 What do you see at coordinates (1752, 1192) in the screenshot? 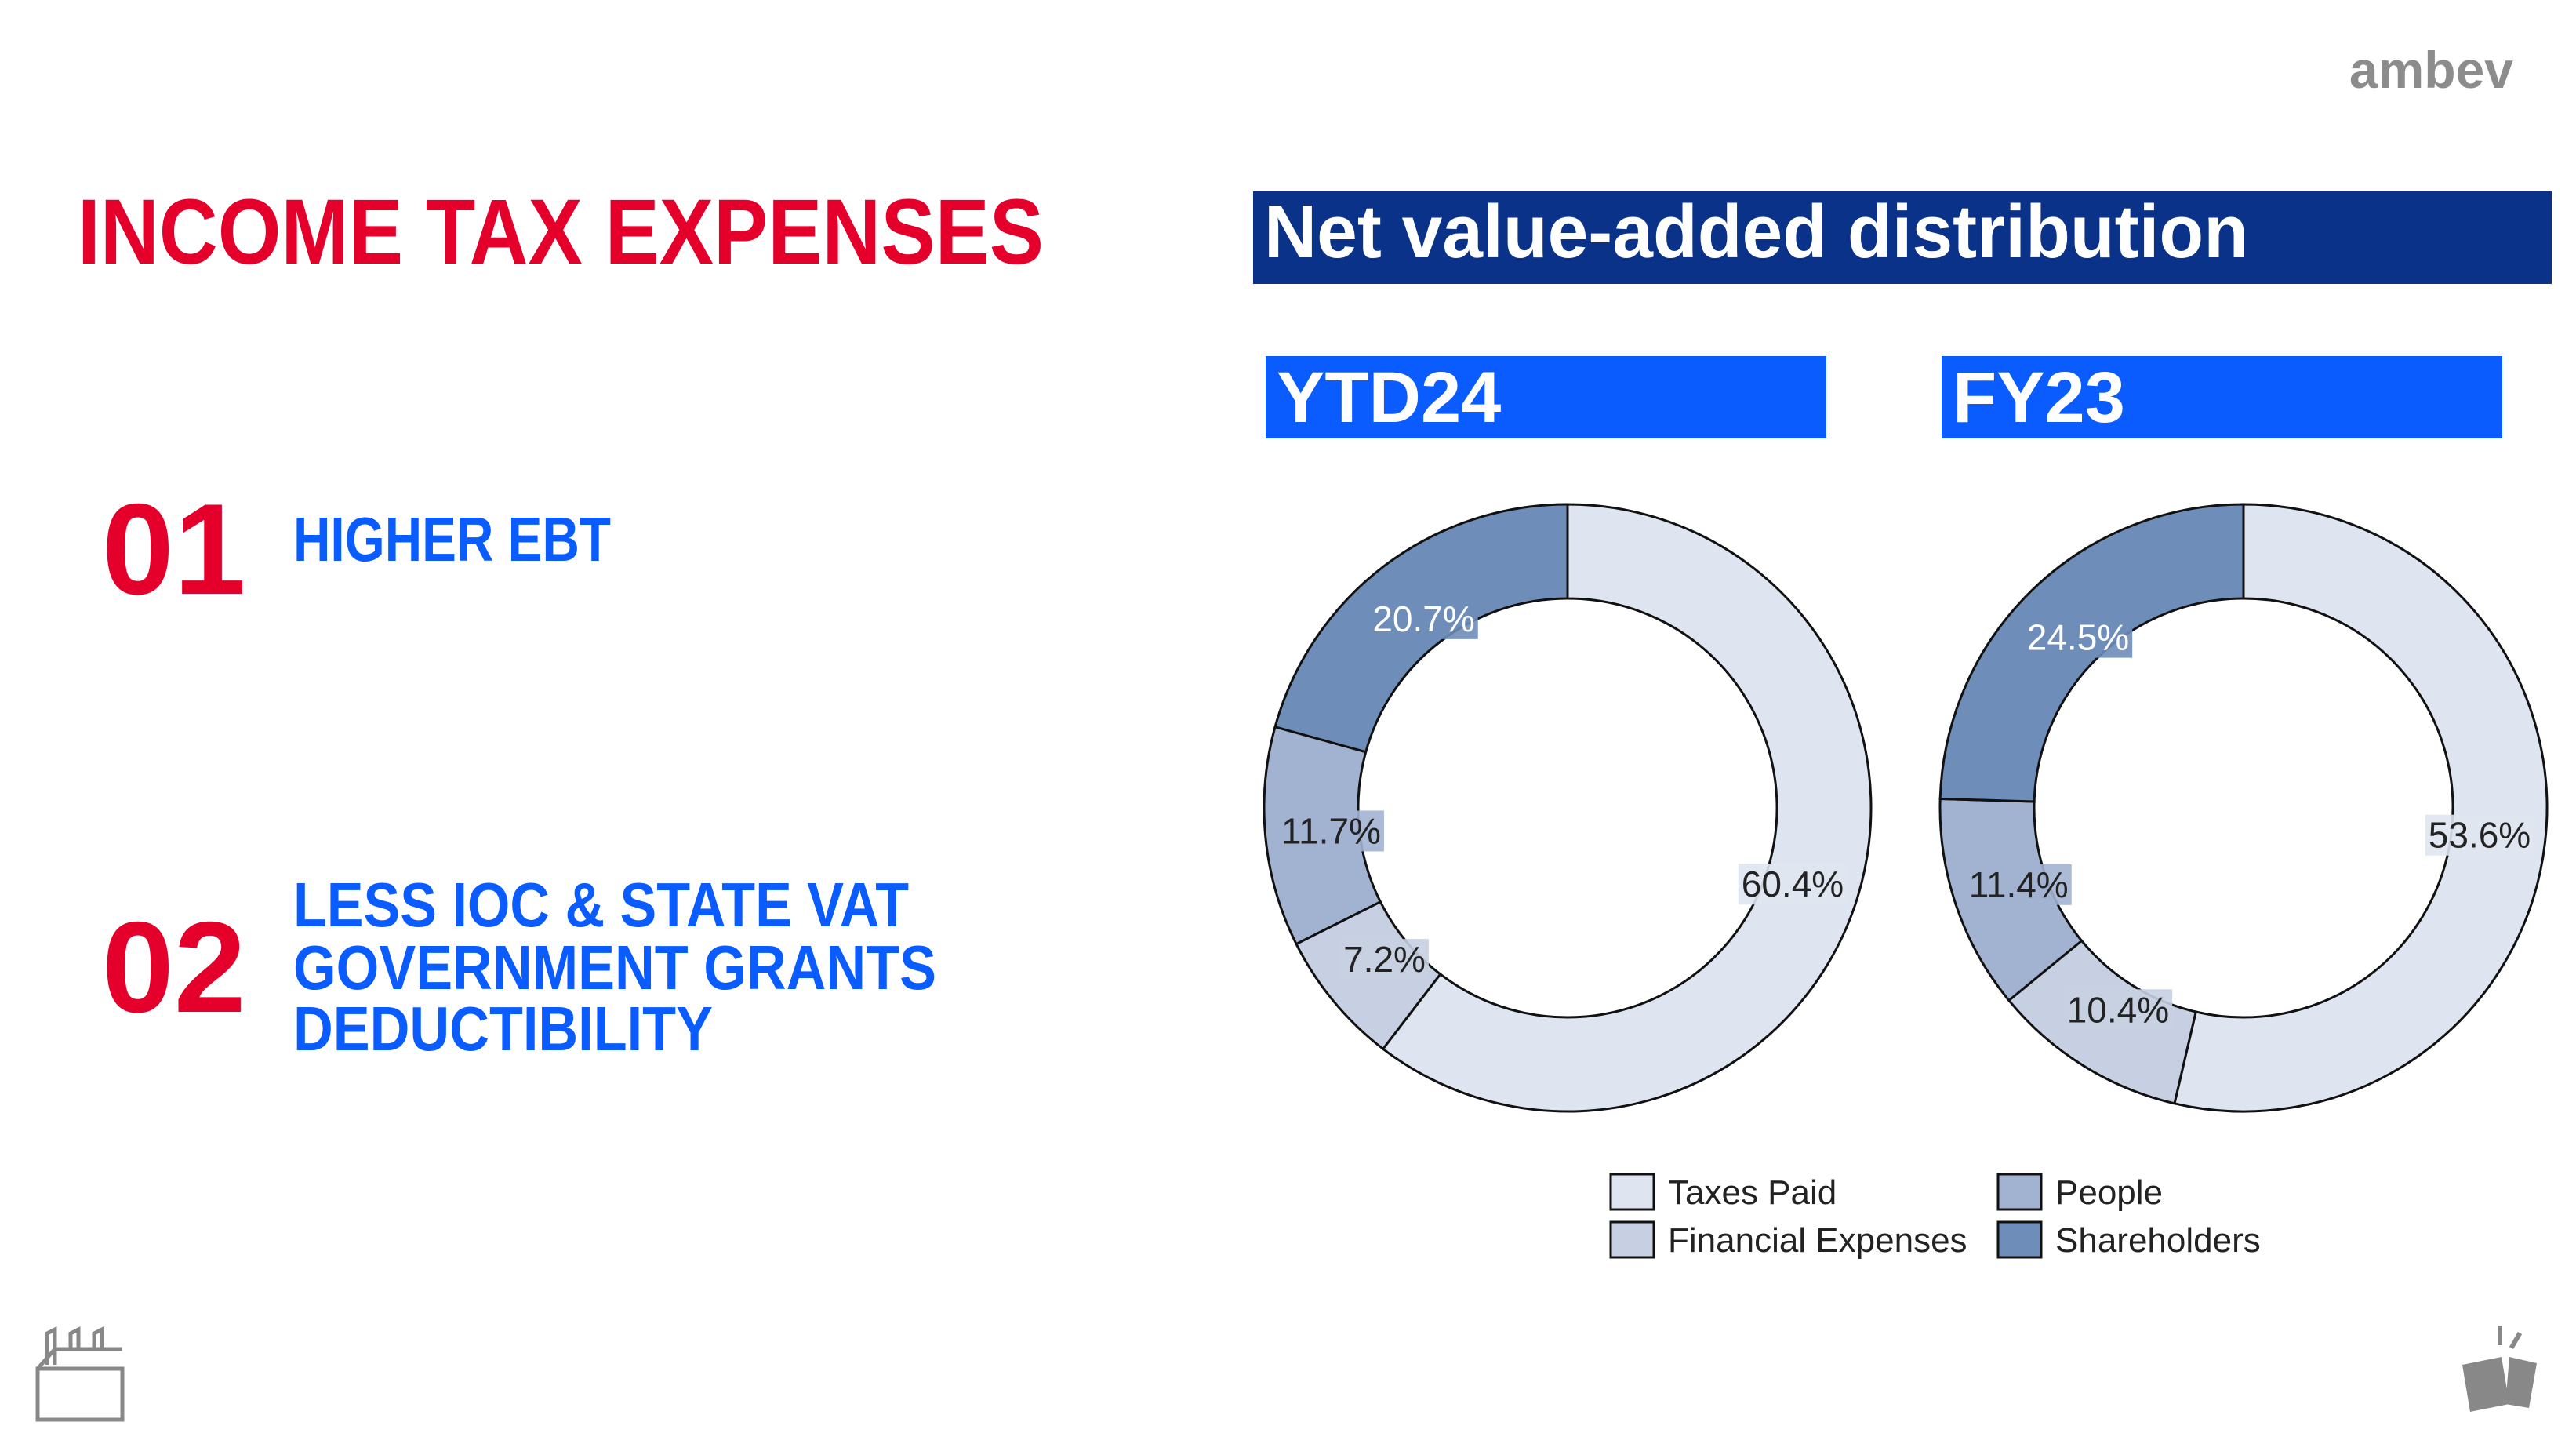
I see `legend-label: Taxes Paid` at bounding box center [1752, 1192].